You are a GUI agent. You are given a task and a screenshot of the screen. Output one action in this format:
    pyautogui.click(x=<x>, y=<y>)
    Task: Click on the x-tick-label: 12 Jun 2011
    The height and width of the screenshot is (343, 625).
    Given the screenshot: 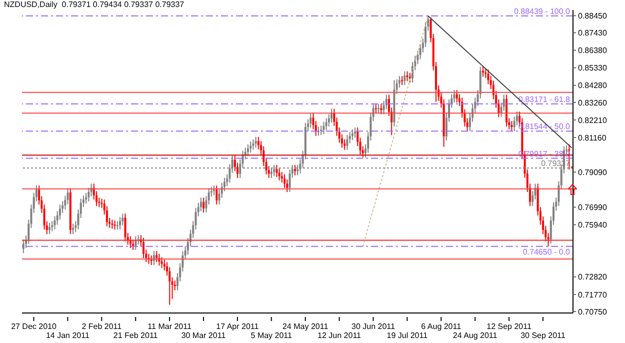 What is the action you would take?
    pyautogui.click(x=340, y=335)
    